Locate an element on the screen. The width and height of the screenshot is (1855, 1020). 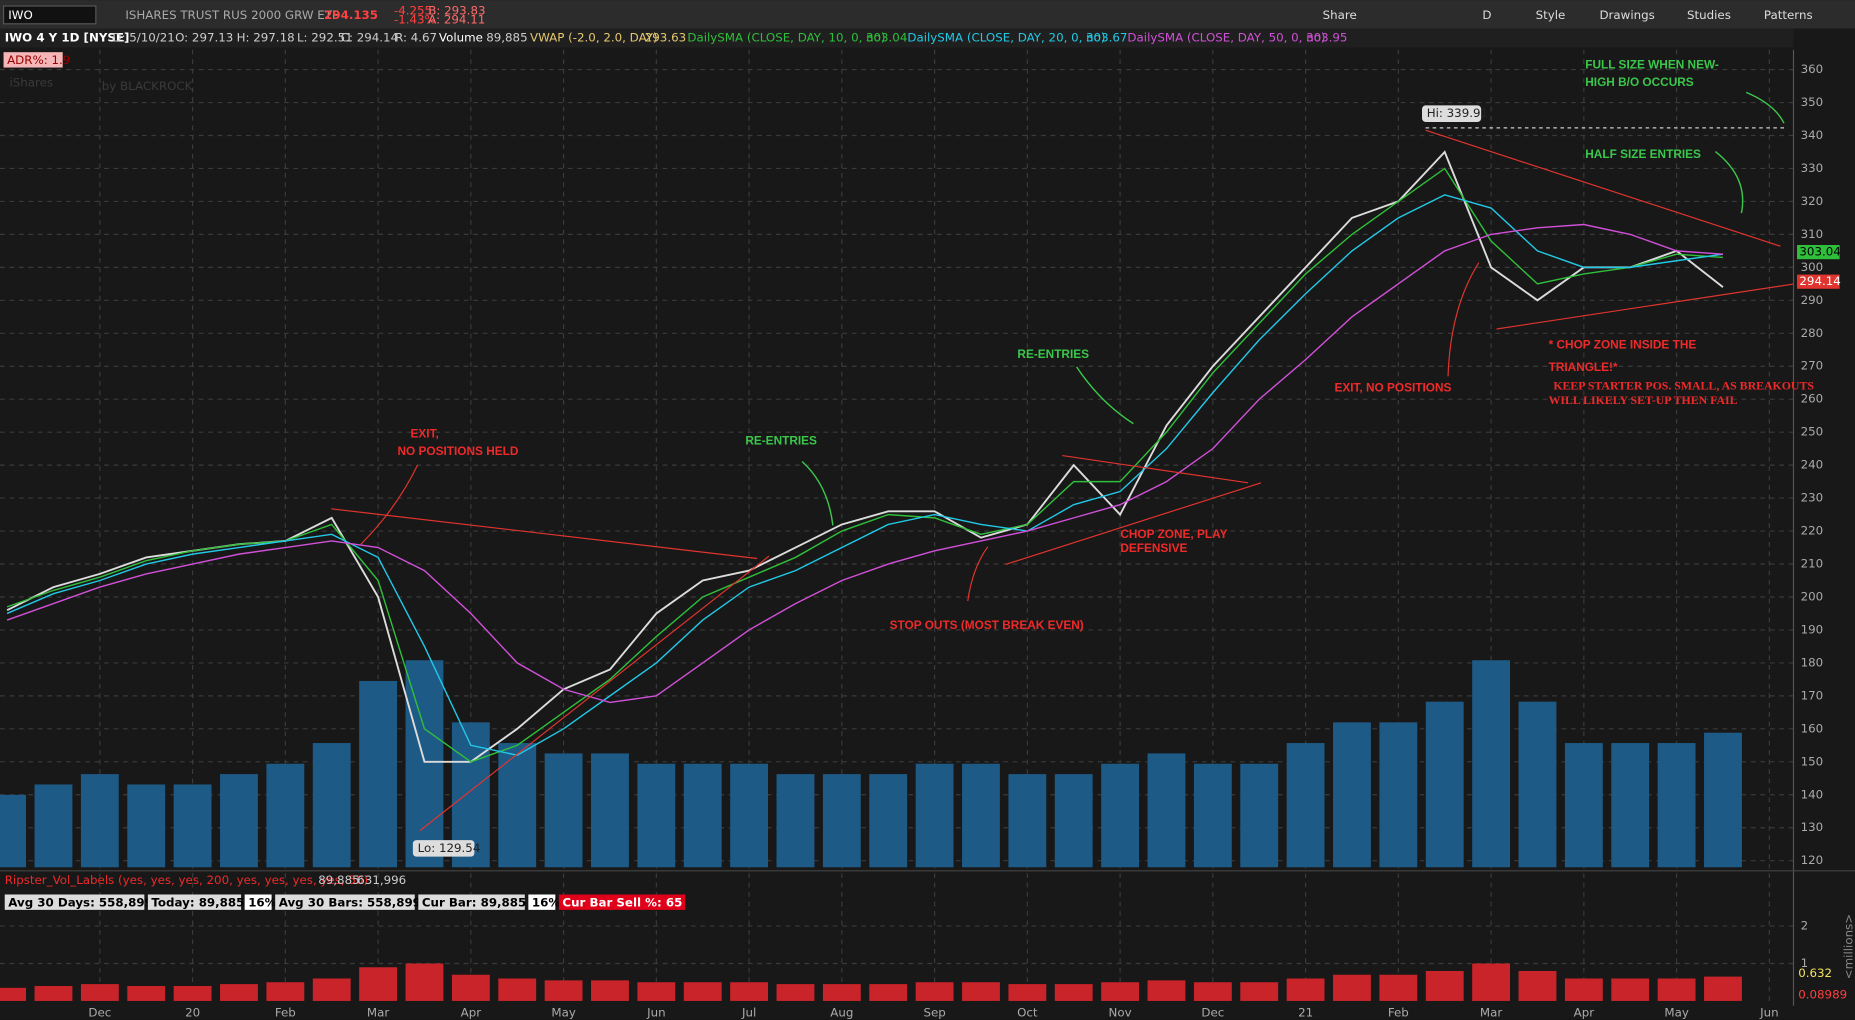
price-flag: 294.14 is located at coordinates (1819, 281).